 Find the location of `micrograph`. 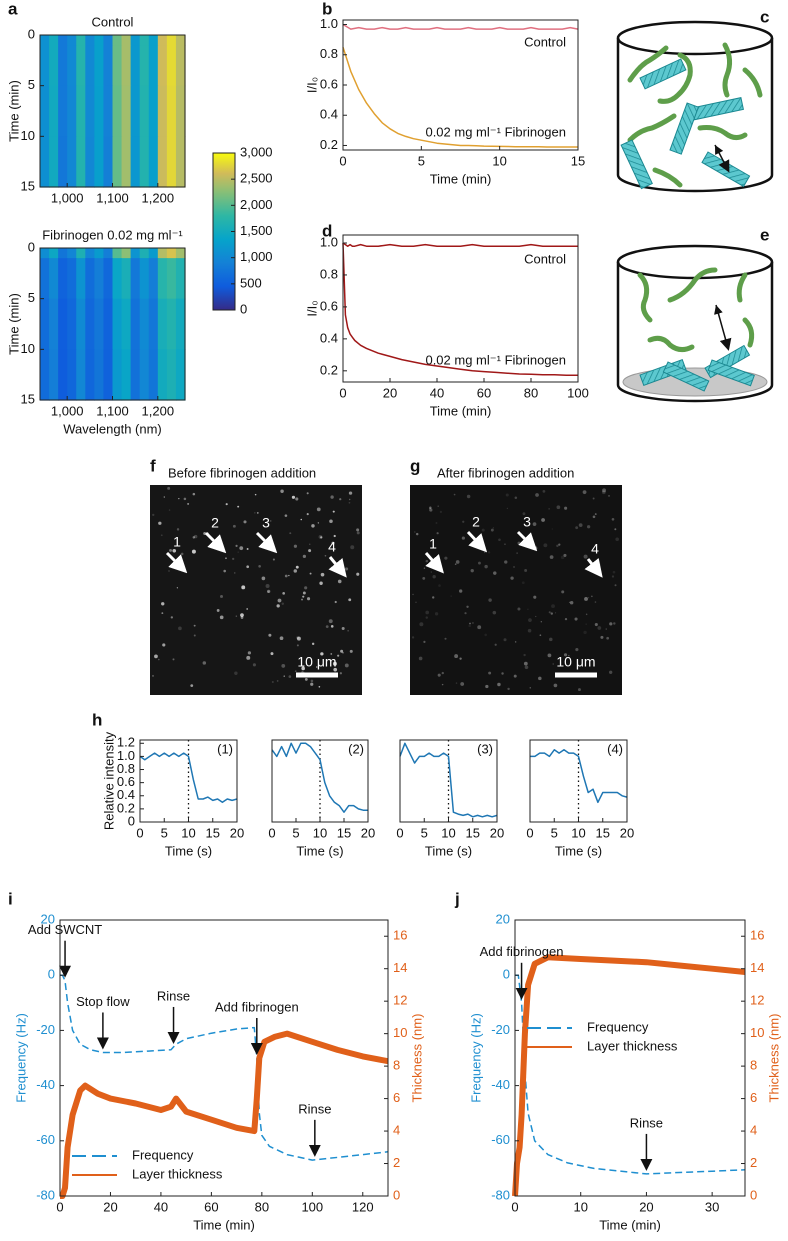

micrograph is located at coordinates (256, 590).